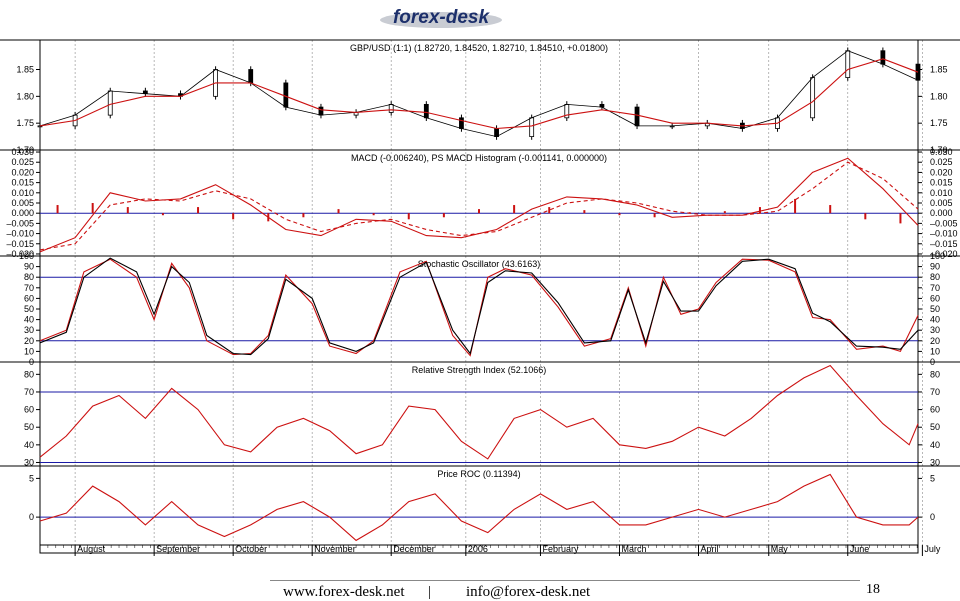 This screenshot has width=960, height=601. I want to click on x-tick-label: July, so click(932, 549).